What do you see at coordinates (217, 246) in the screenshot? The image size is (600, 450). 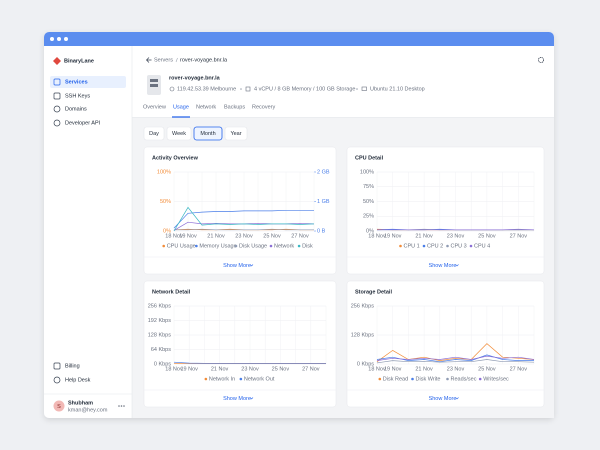 I see `legend-label: Memory Usage` at bounding box center [217, 246].